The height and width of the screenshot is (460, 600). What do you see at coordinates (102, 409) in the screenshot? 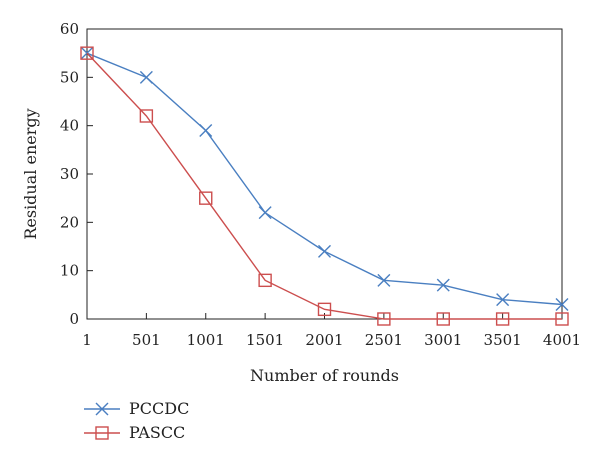
I see `legend-marker-pccdc` at bounding box center [102, 409].